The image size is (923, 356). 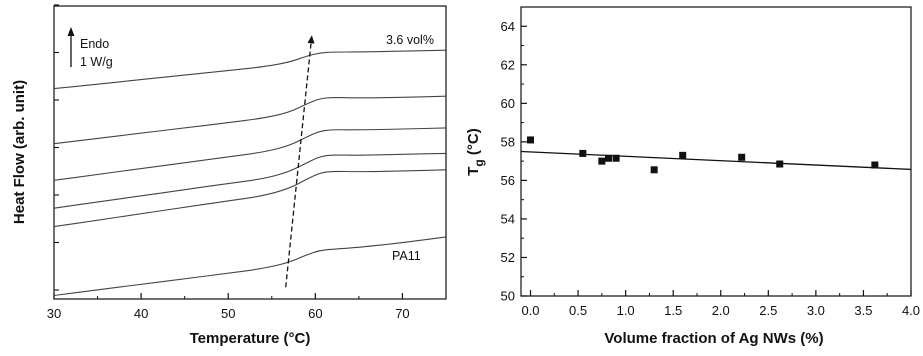 I want to click on tg-y-tick-label: 52, so click(x=508, y=257).